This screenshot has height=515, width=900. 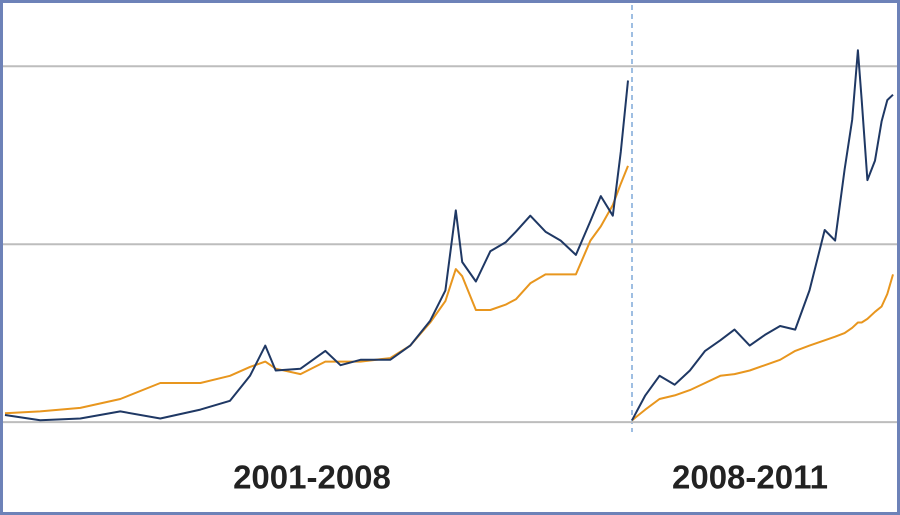 What do you see at coordinates (312, 477) in the screenshot?
I see `period-label: 2001-2008` at bounding box center [312, 477].